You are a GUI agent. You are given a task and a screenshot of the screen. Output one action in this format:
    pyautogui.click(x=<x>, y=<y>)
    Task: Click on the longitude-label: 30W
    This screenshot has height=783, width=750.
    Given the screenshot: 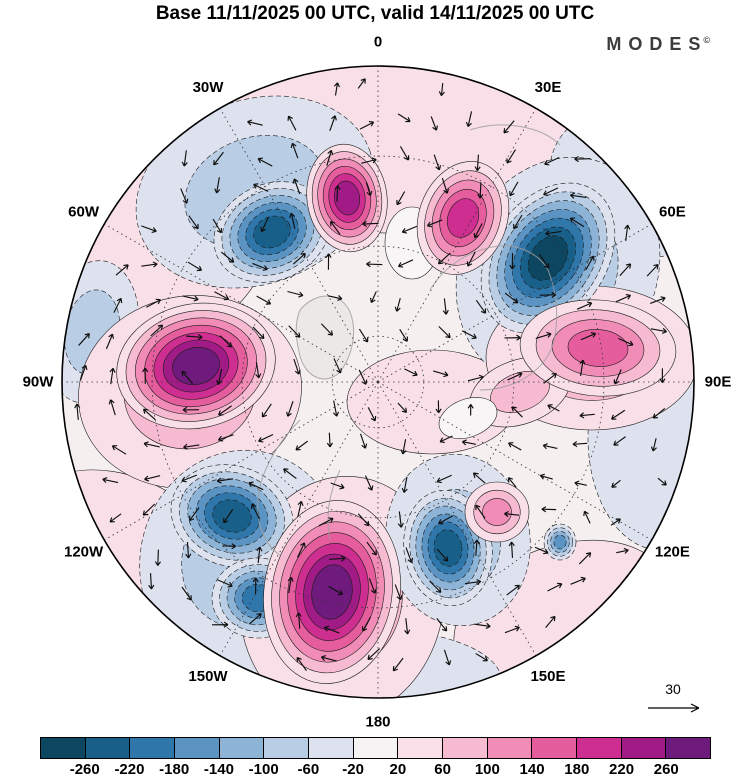 What is the action you would take?
    pyautogui.click(x=209, y=87)
    